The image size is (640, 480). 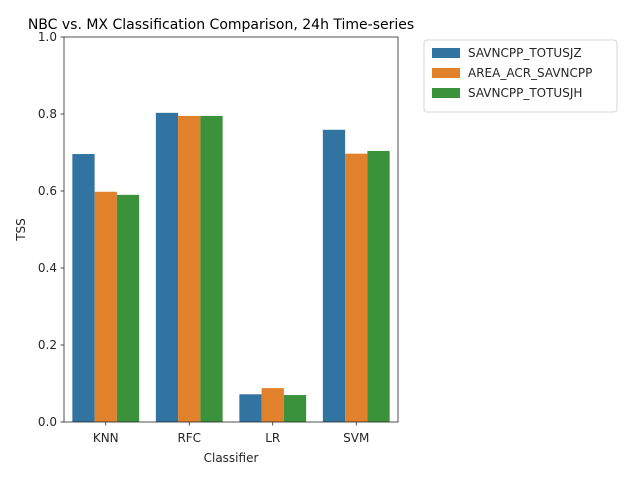 I want to click on y-tick-label: 0.4, so click(x=47, y=268).